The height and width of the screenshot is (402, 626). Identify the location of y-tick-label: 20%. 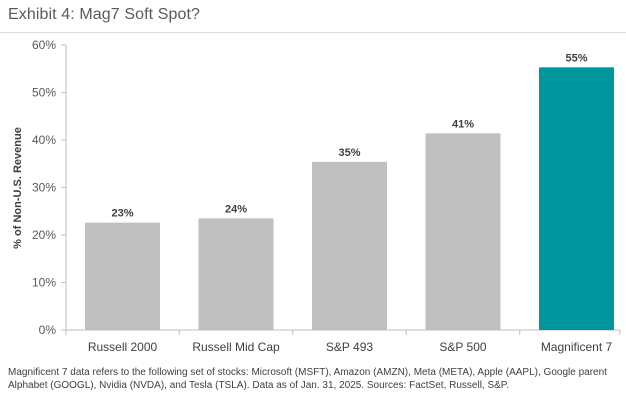
(44, 235).